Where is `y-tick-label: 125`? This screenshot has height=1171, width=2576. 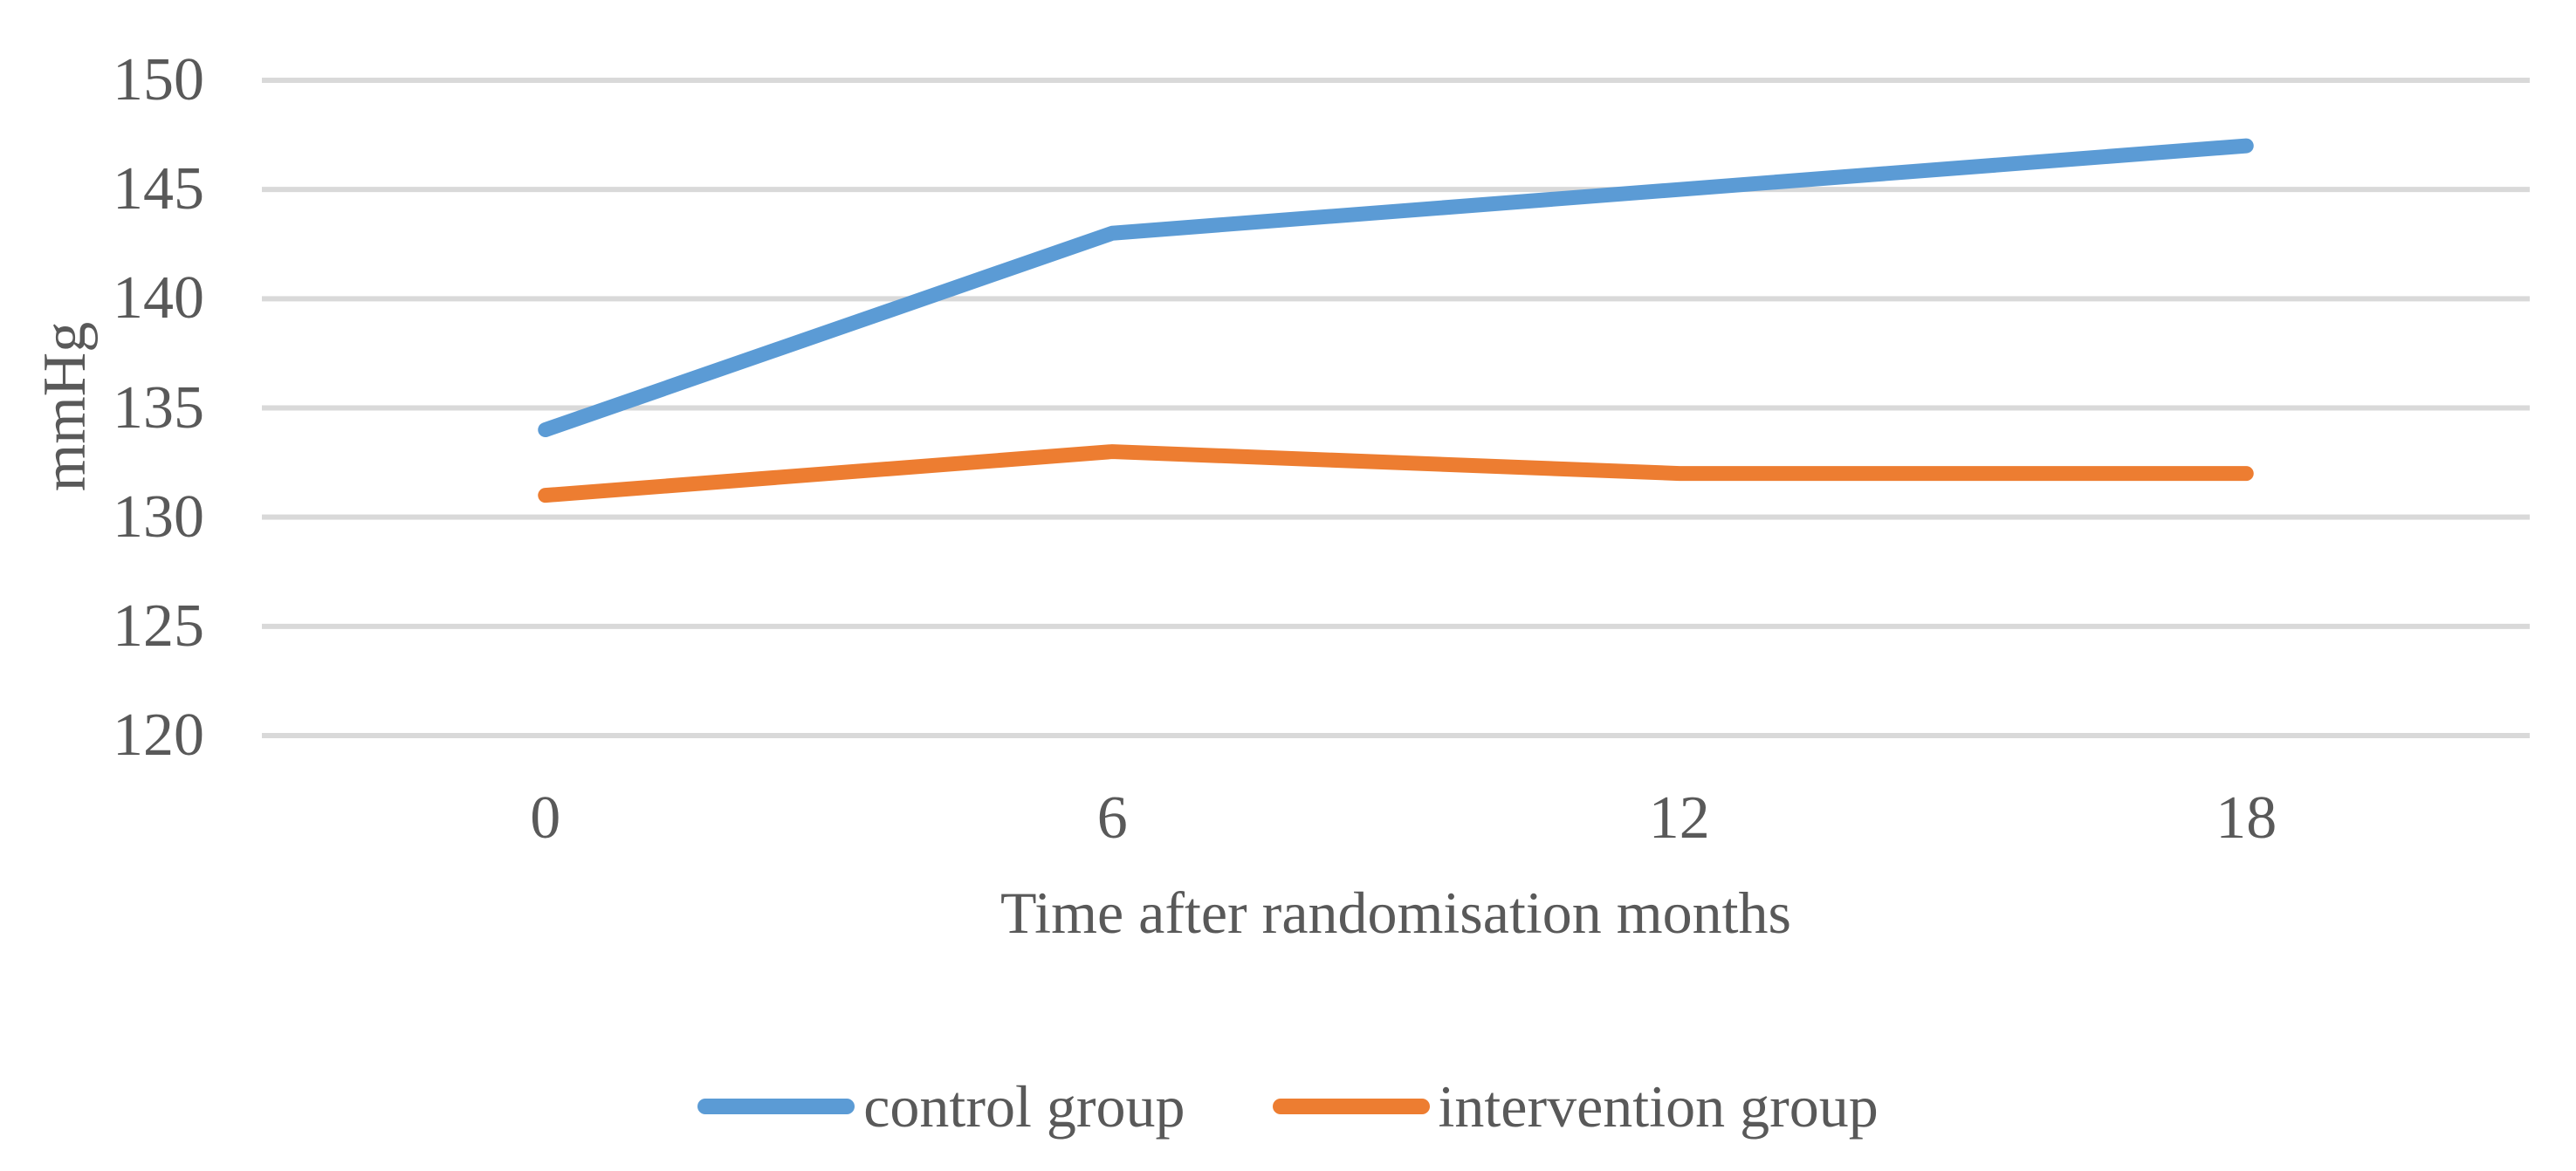
y-tick-label: 125 is located at coordinates (158, 626).